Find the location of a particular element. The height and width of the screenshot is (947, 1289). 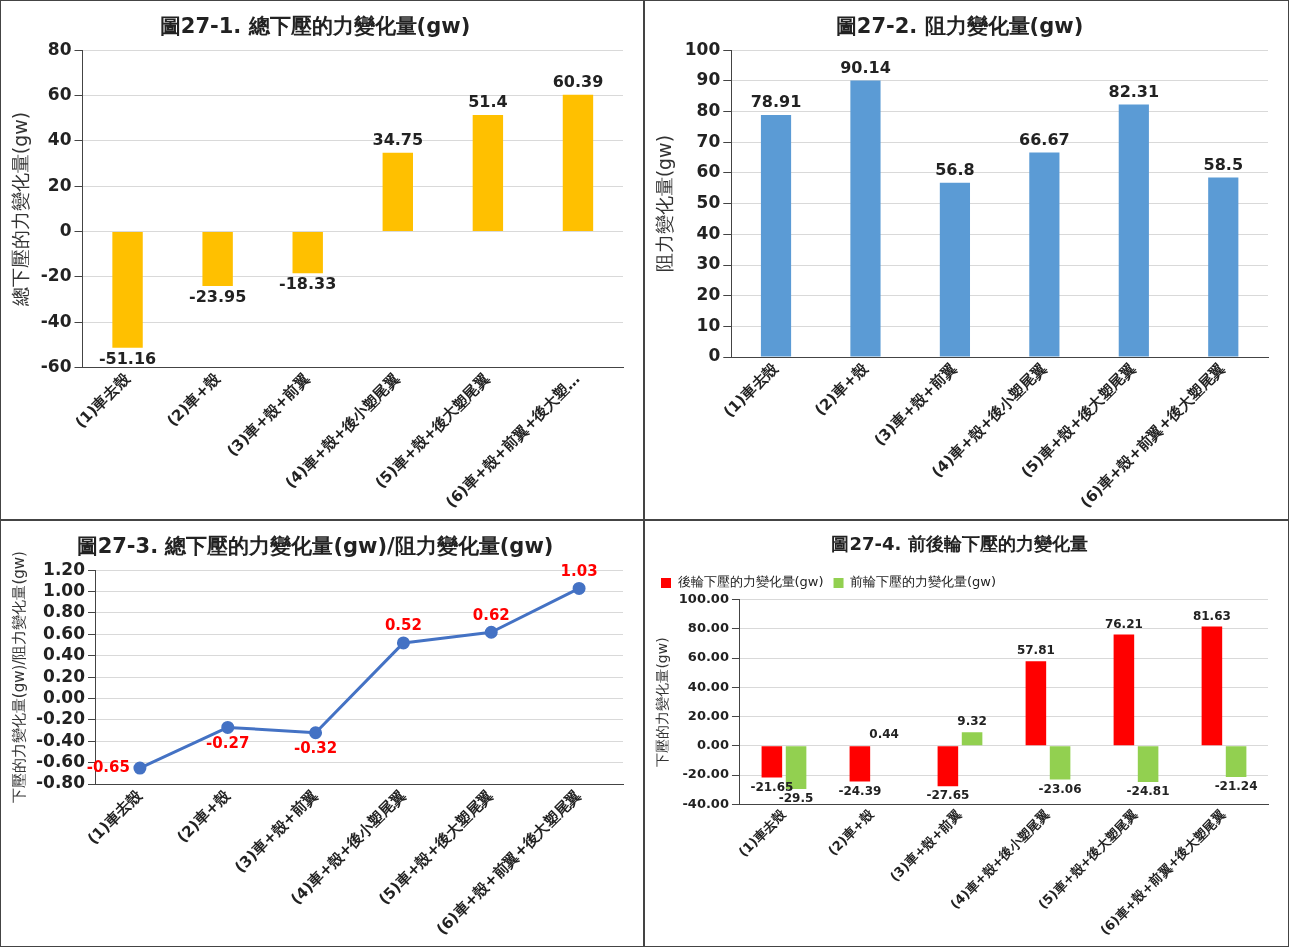

y-tick-label: -60 is located at coordinates (56, 366).